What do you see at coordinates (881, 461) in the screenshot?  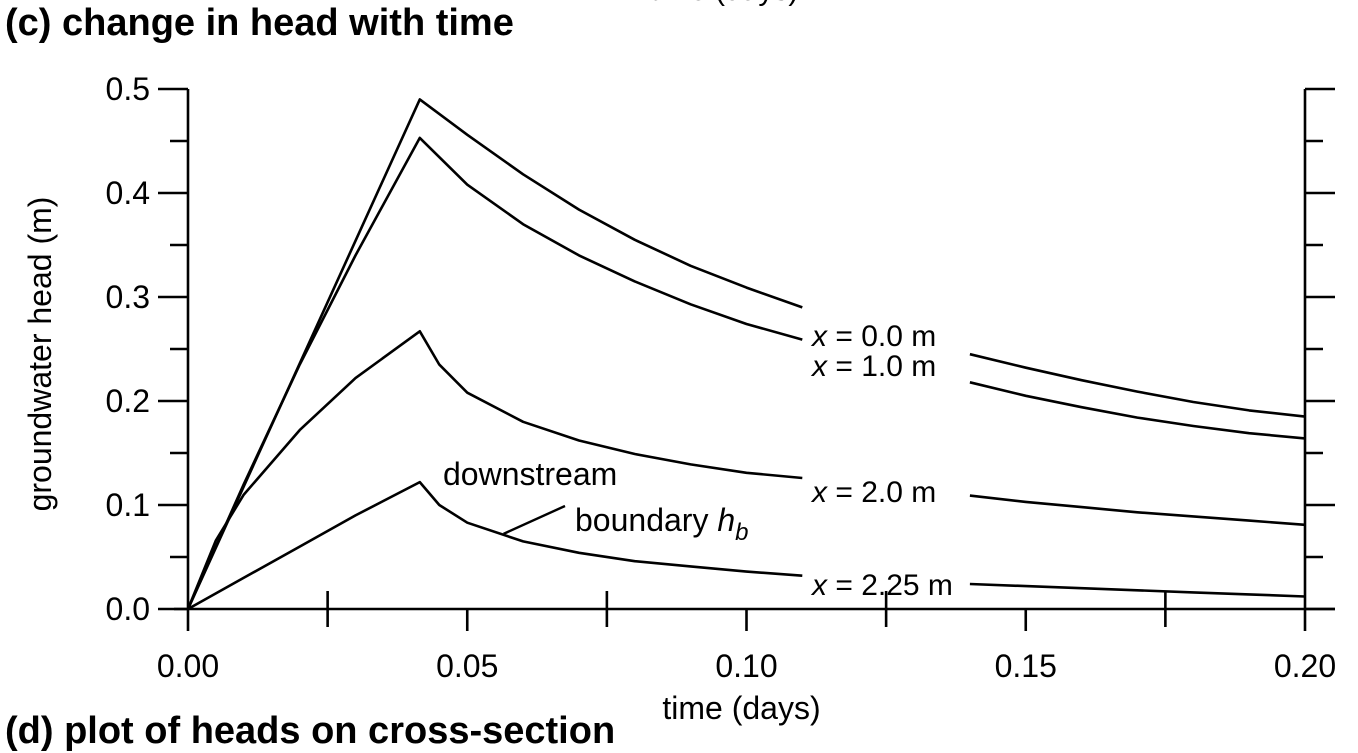 I see `series-labels: x = 0.0 mx = 1.0 m x = 2.0 m x = 2.25 m` at bounding box center [881, 461].